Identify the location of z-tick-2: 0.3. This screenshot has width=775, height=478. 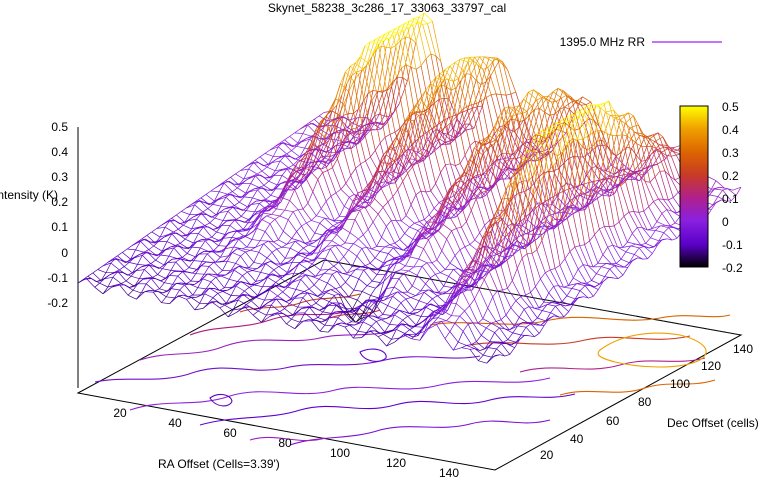
(59, 177).